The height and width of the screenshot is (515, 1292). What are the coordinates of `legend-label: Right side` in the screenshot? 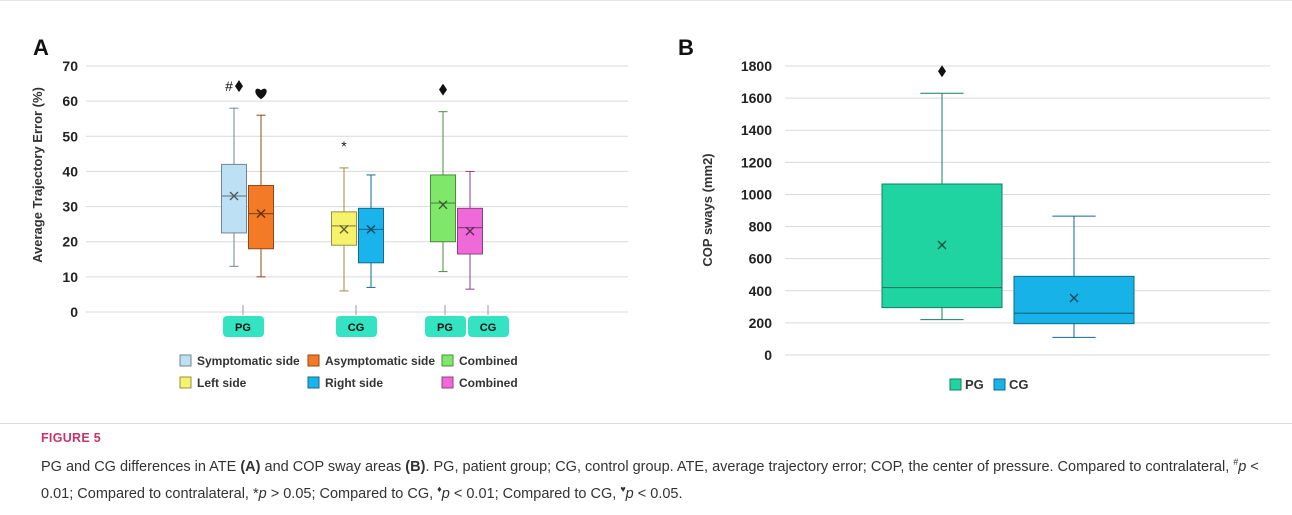 It's located at (354, 383).